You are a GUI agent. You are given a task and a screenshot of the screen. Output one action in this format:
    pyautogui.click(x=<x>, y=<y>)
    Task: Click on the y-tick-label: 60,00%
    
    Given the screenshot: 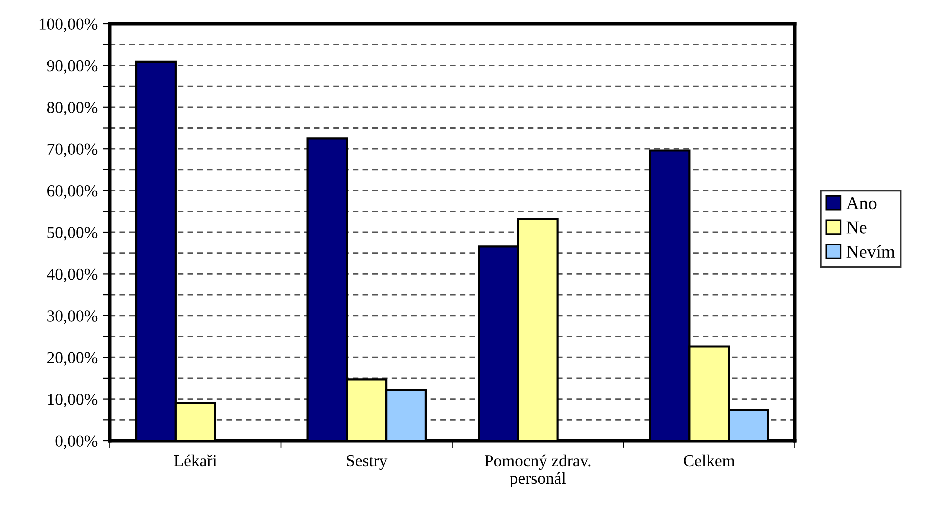 What is the action you would take?
    pyautogui.click(x=73, y=193)
    